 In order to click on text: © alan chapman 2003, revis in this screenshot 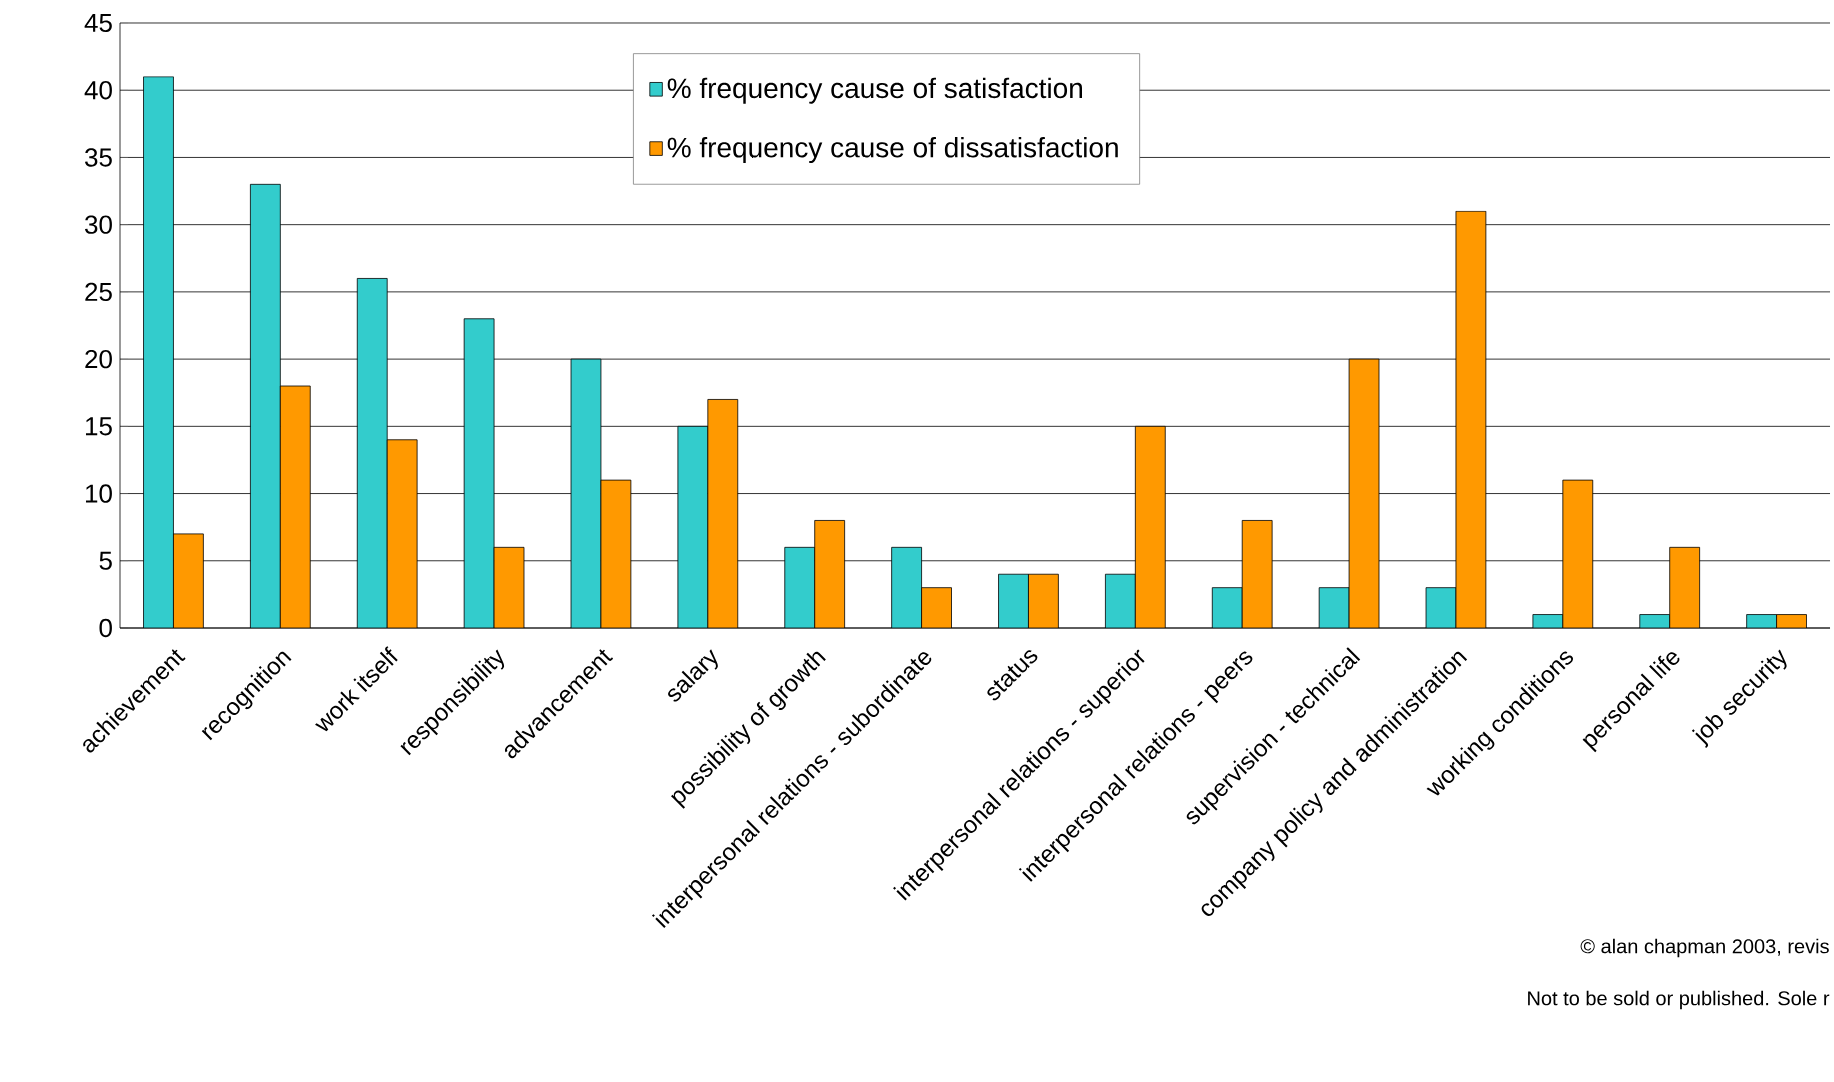, I will do `click(1704, 948)`.